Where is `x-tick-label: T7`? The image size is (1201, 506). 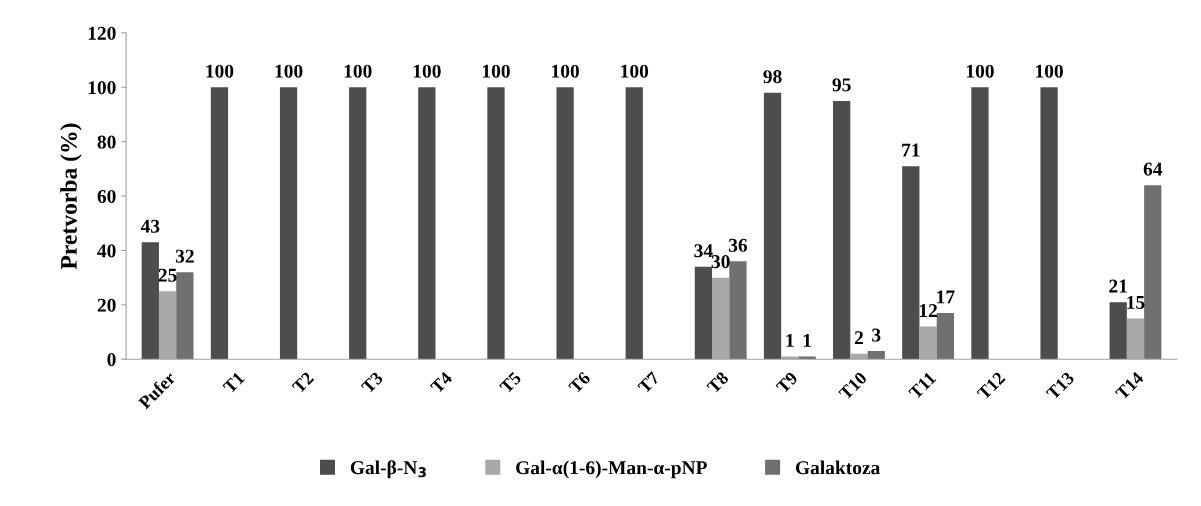 x-tick-label: T7 is located at coordinates (649, 382).